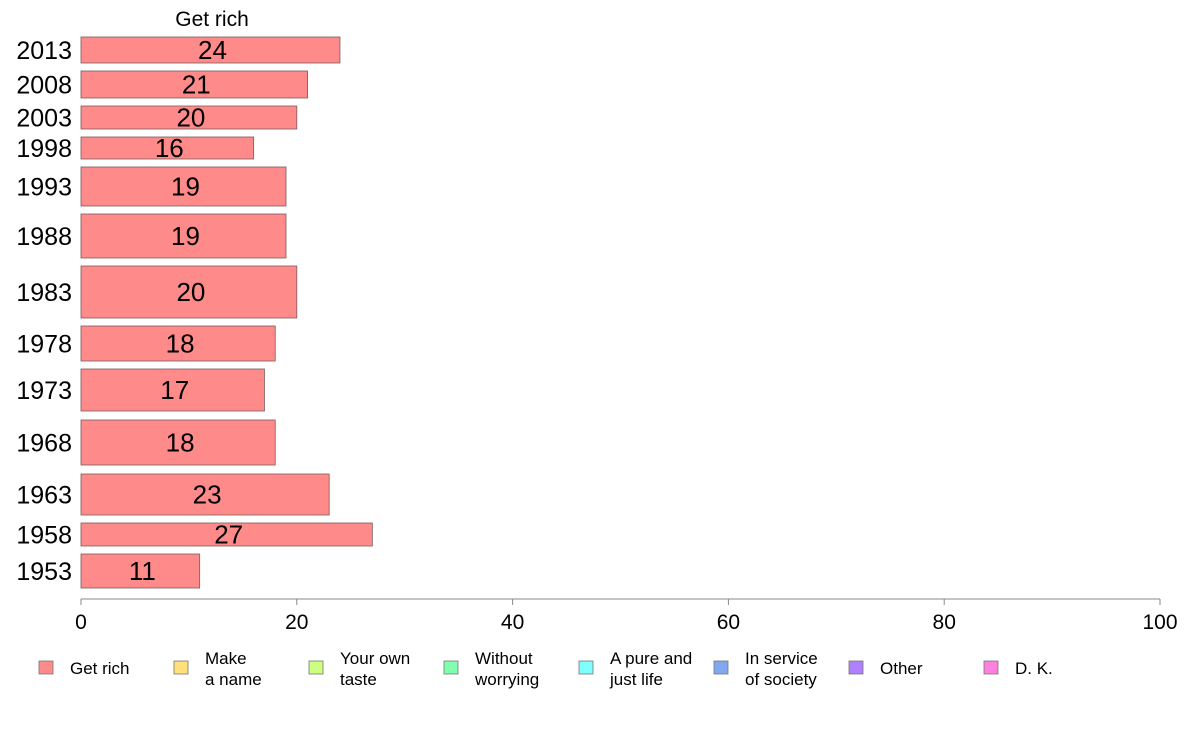  What do you see at coordinates (81, 622) in the screenshot?
I see `x-tick-label: 0` at bounding box center [81, 622].